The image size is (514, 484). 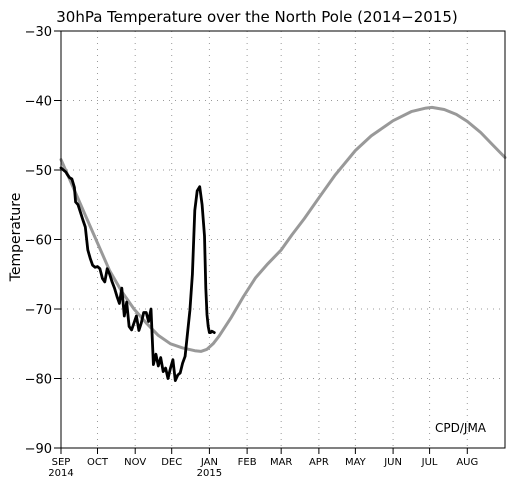 What do you see at coordinates (61, 462) in the screenshot?
I see `x-tick-label: SEP` at bounding box center [61, 462].